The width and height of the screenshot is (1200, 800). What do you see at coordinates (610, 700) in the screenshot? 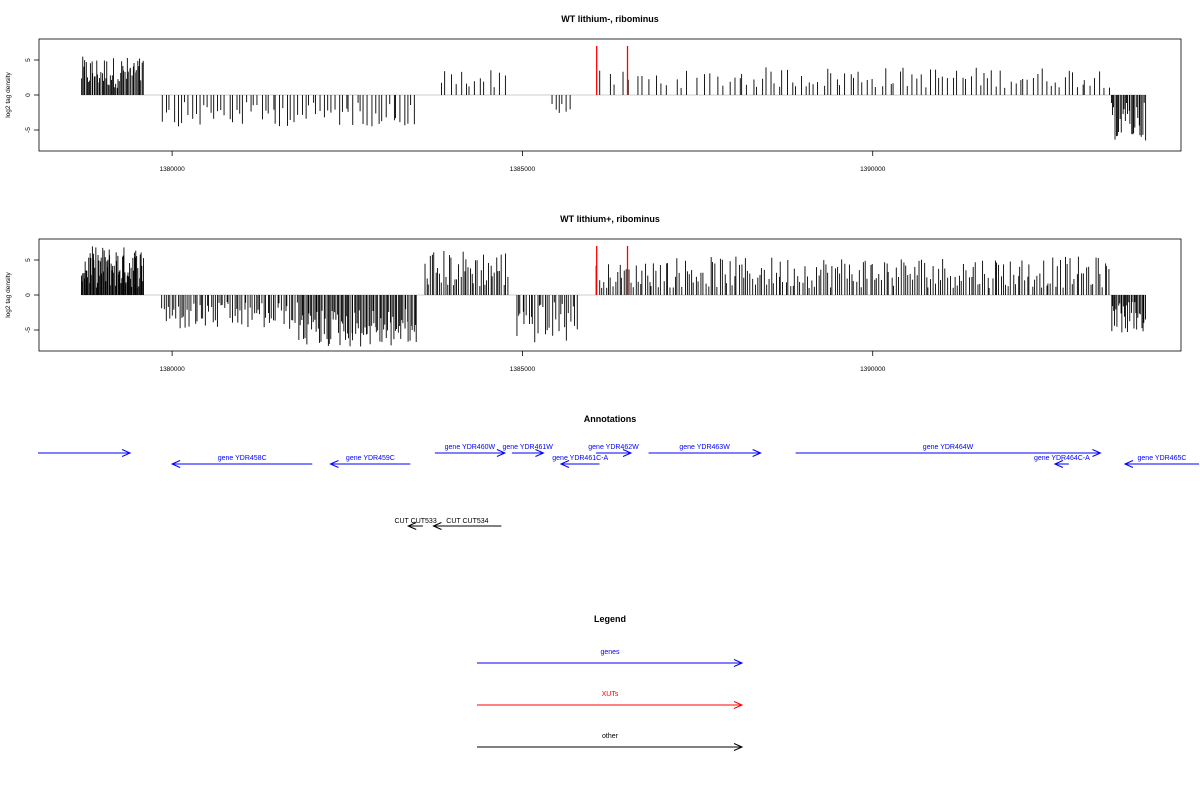
I see `legend-item: XUTs` at bounding box center [610, 700].